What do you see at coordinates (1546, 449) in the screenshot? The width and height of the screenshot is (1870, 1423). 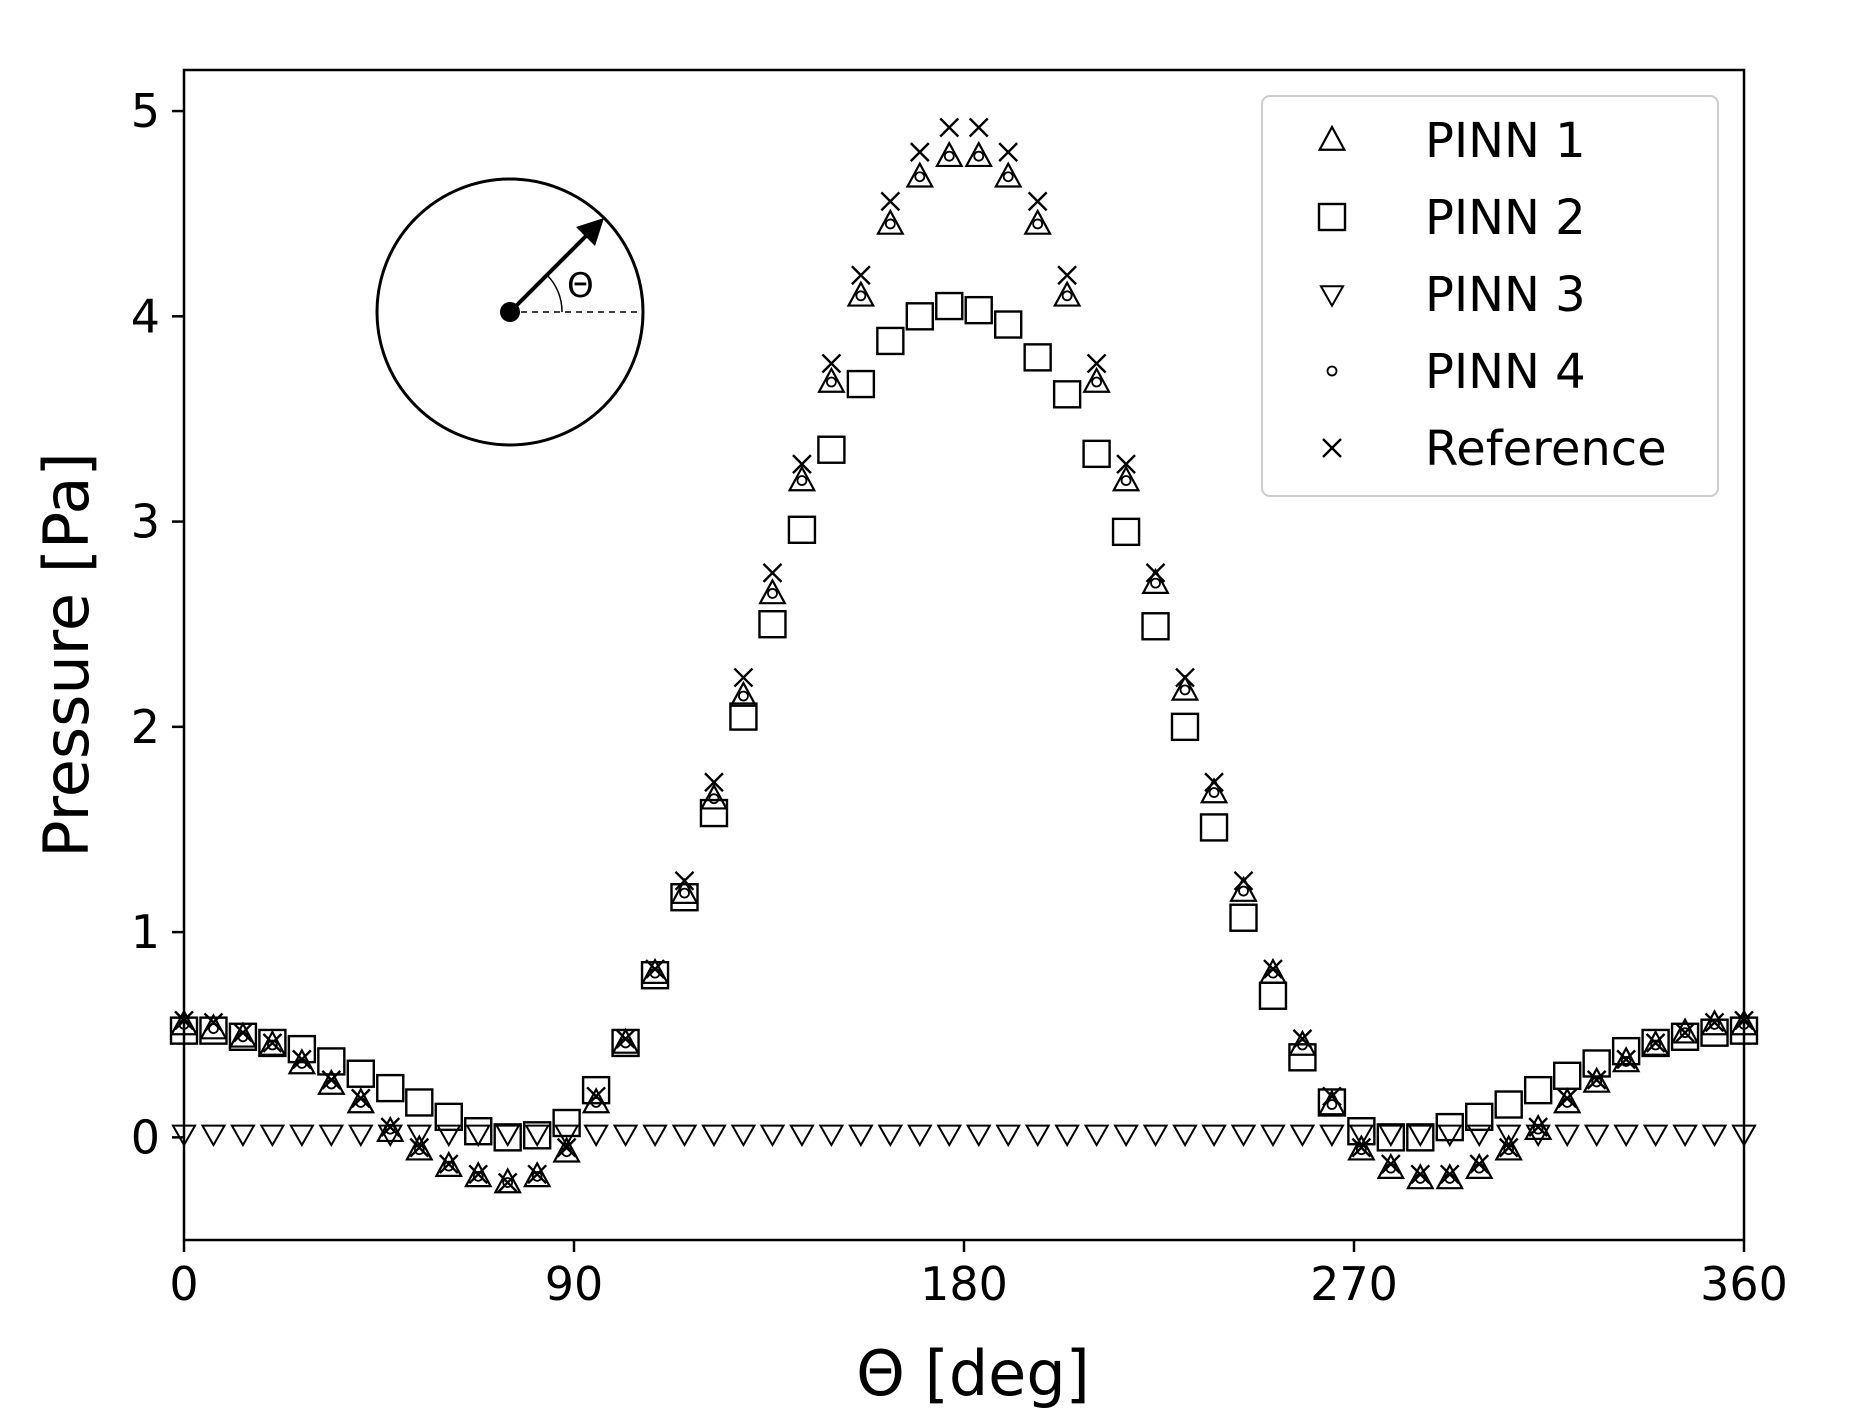 I see `legend-label: Reference` at bounding box center [1546, 449].